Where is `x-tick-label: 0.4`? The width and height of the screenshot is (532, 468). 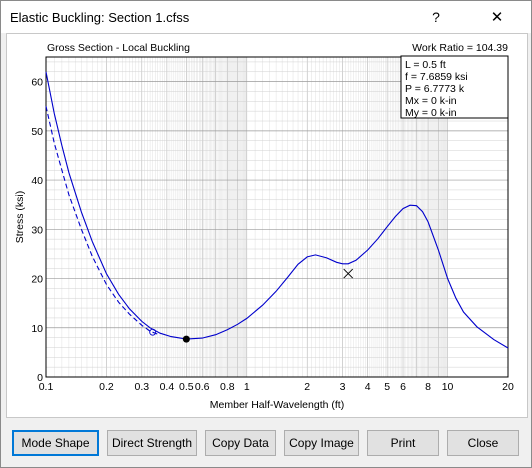 x-tick-label: 0.4 is located at coordinates (167, 387).